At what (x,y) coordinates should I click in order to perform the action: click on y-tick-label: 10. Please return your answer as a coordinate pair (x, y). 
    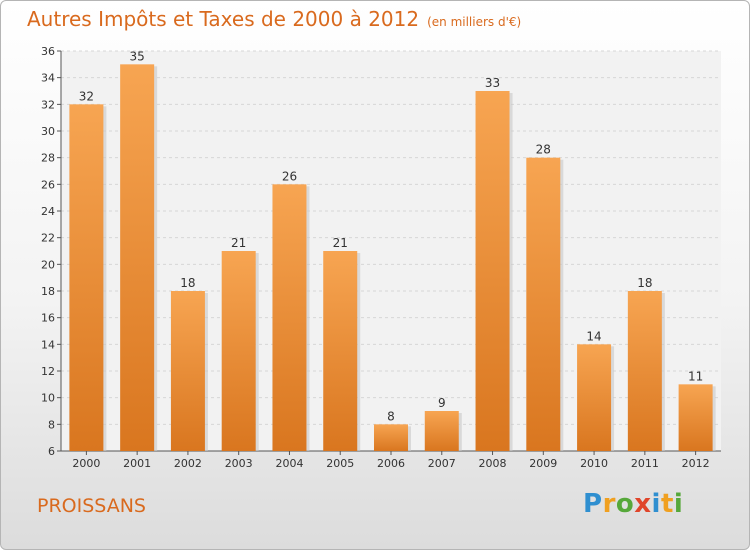
    Looking at the image, I should click on (48, 398).